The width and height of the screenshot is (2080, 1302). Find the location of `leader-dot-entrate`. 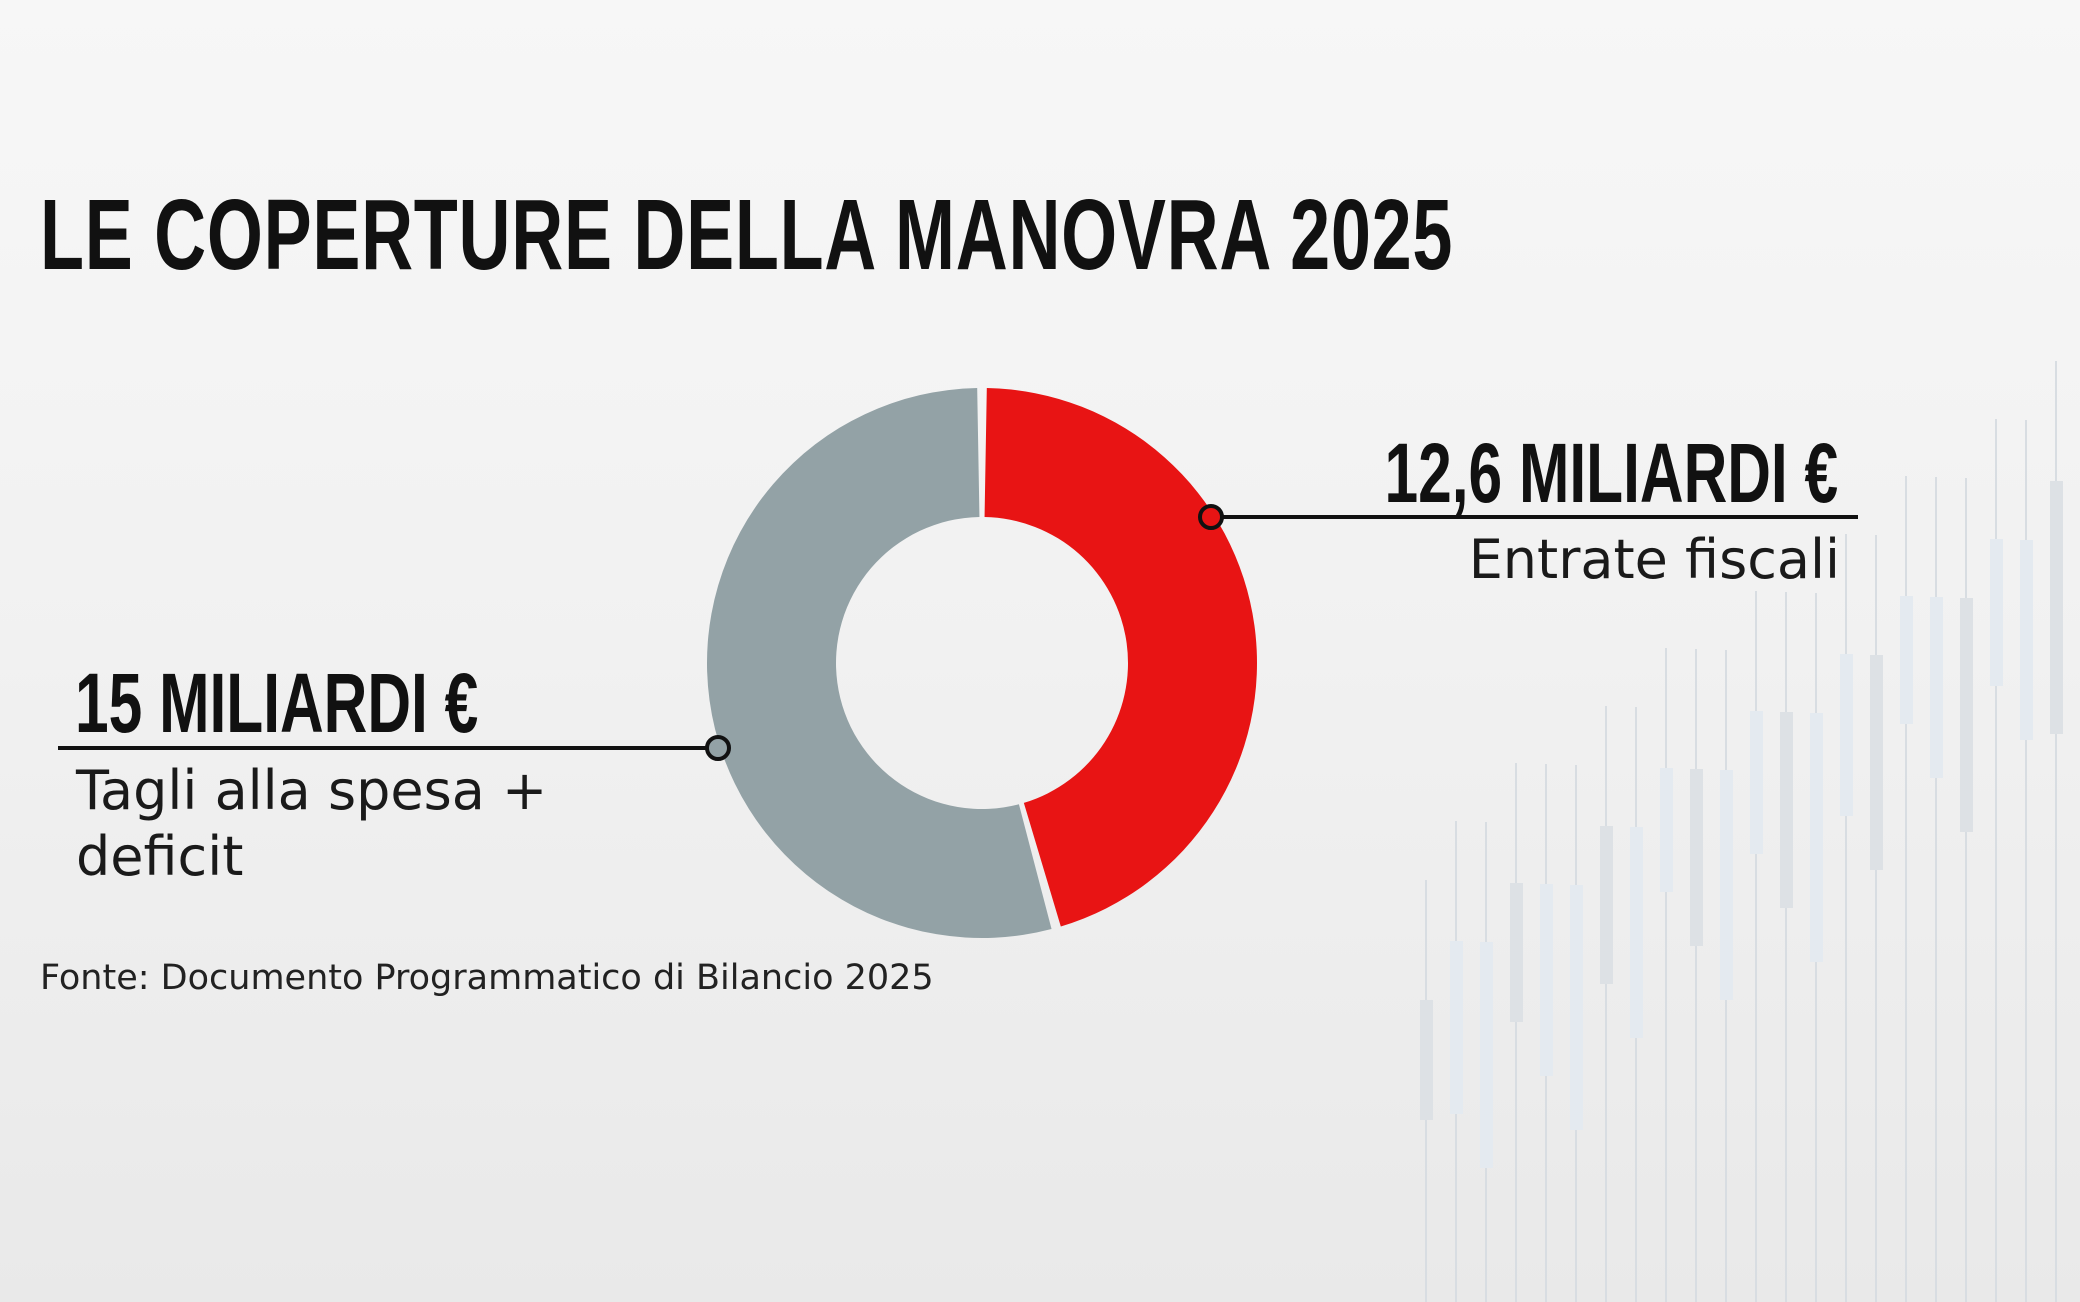

leader-dot-entrate is located at coordinates (1211, 517).